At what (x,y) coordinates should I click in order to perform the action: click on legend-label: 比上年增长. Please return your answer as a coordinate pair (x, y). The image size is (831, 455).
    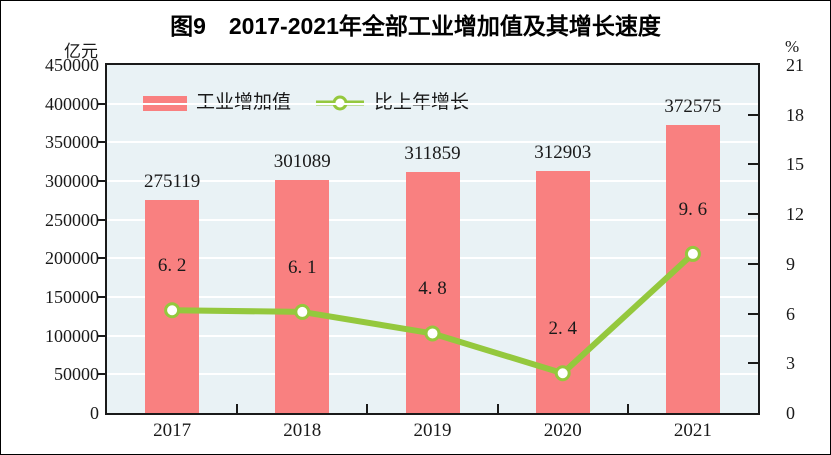
    Looking at the image, I should click on (422, 102).